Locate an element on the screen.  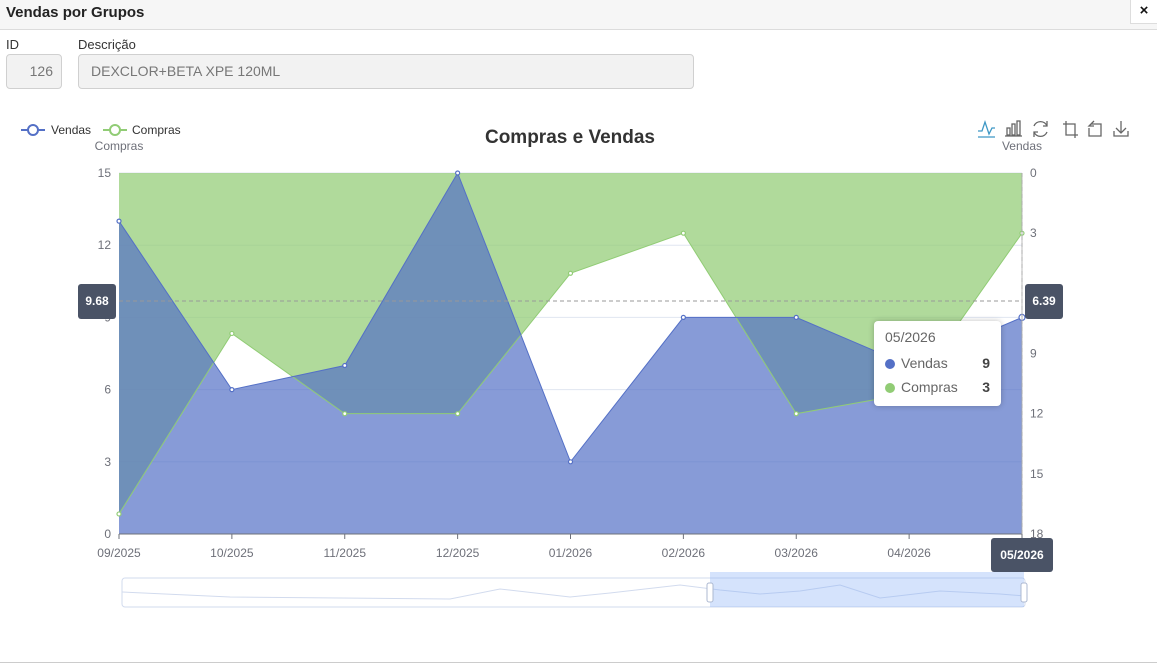
right-tick-label: 3 is located at coordinates (1033, 233).